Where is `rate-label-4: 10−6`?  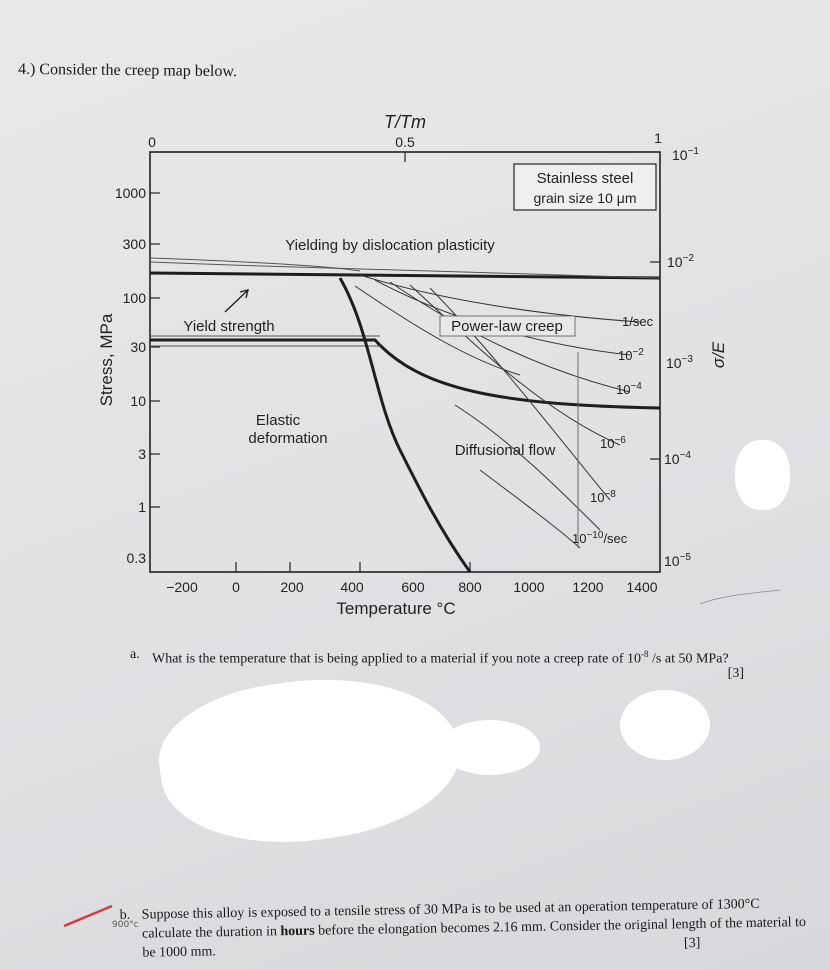 rate-label-4: 10−6 is located at coordinates (613, 443).